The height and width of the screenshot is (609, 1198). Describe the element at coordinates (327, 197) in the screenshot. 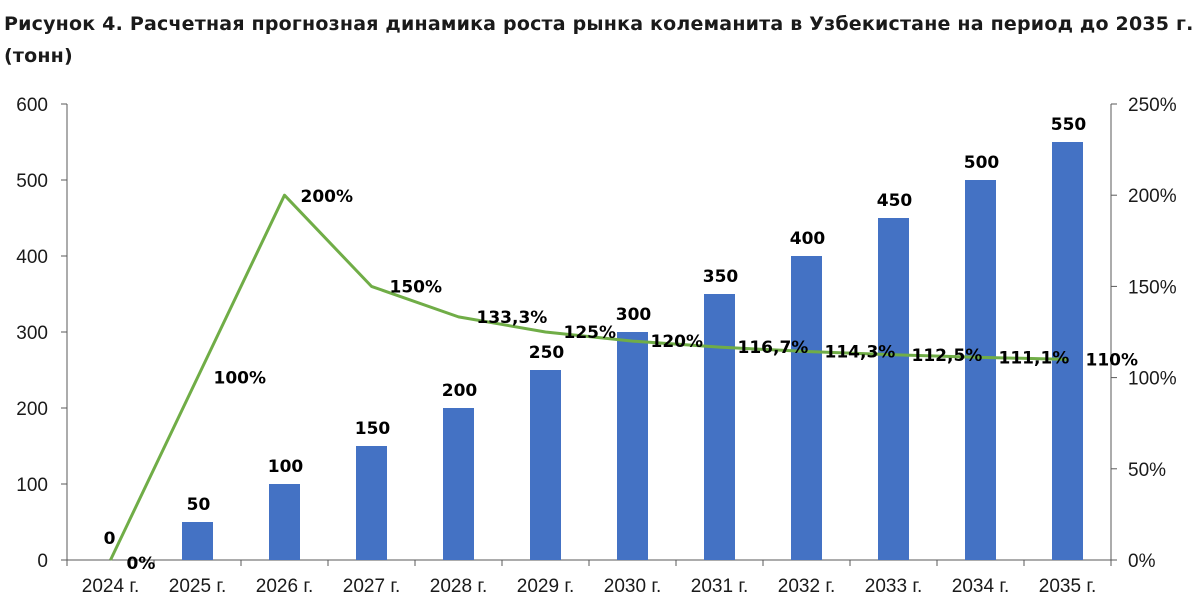

I see `line-value-label: 200%` at that location.